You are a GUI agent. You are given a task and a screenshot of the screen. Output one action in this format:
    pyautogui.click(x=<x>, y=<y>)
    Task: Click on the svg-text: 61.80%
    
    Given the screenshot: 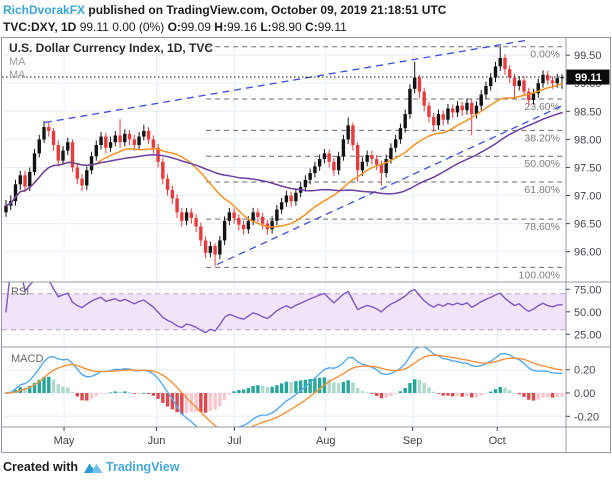 What is the action you would take?
    pyautogui.click(x=542, y=190)
    